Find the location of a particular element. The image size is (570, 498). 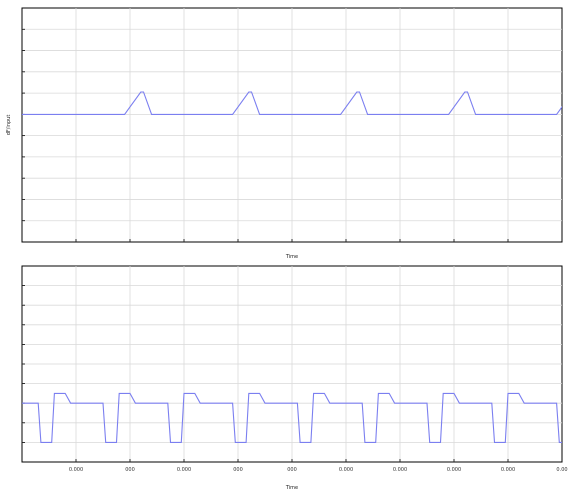

top-x-axis-label: Time is located at coordinates (291, 257).